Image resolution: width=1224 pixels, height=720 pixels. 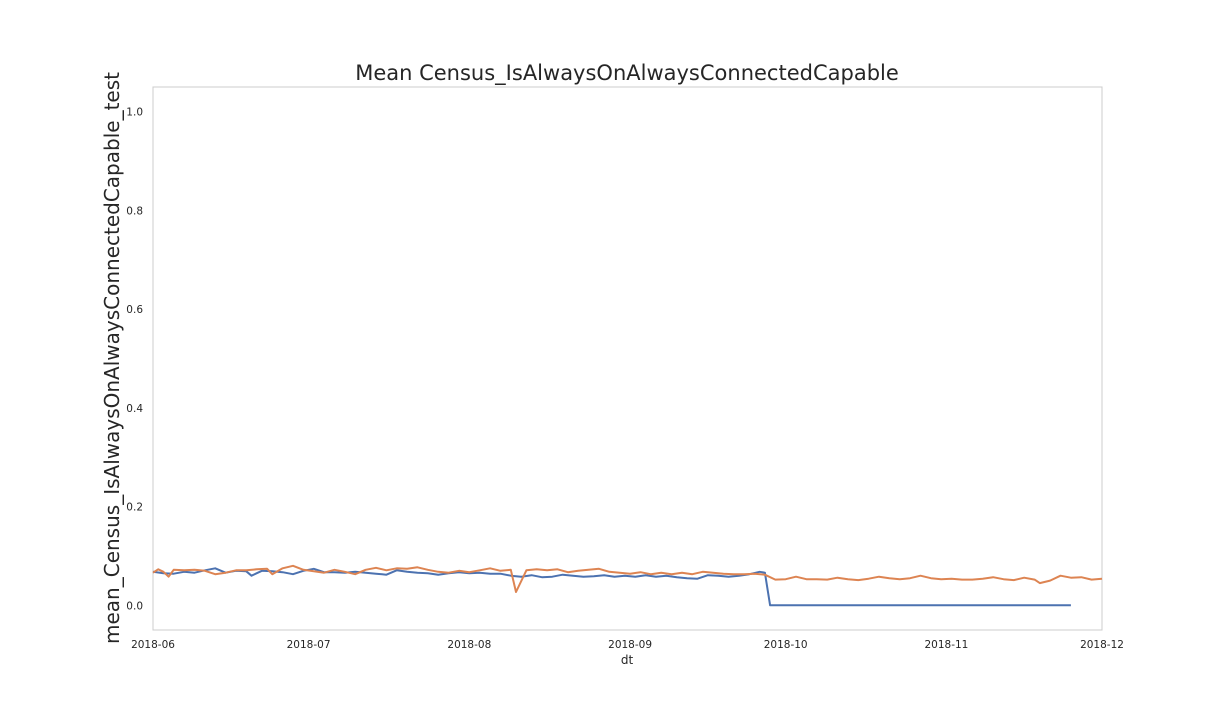 I want to click on x-tick-label: 2018-08, so click(x=469, y=645).